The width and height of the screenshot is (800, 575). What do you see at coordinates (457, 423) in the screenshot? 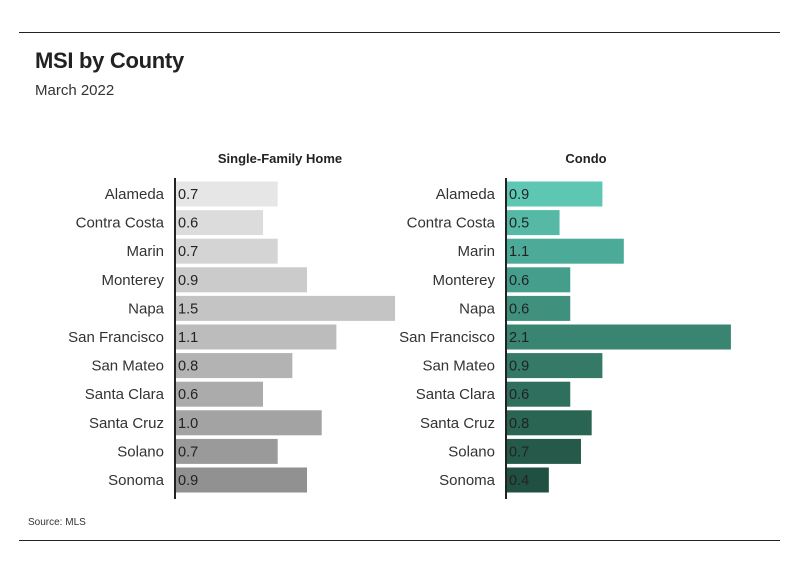
I see `condo-category-label: Santa Cruz` at bounding box center [457, 423].